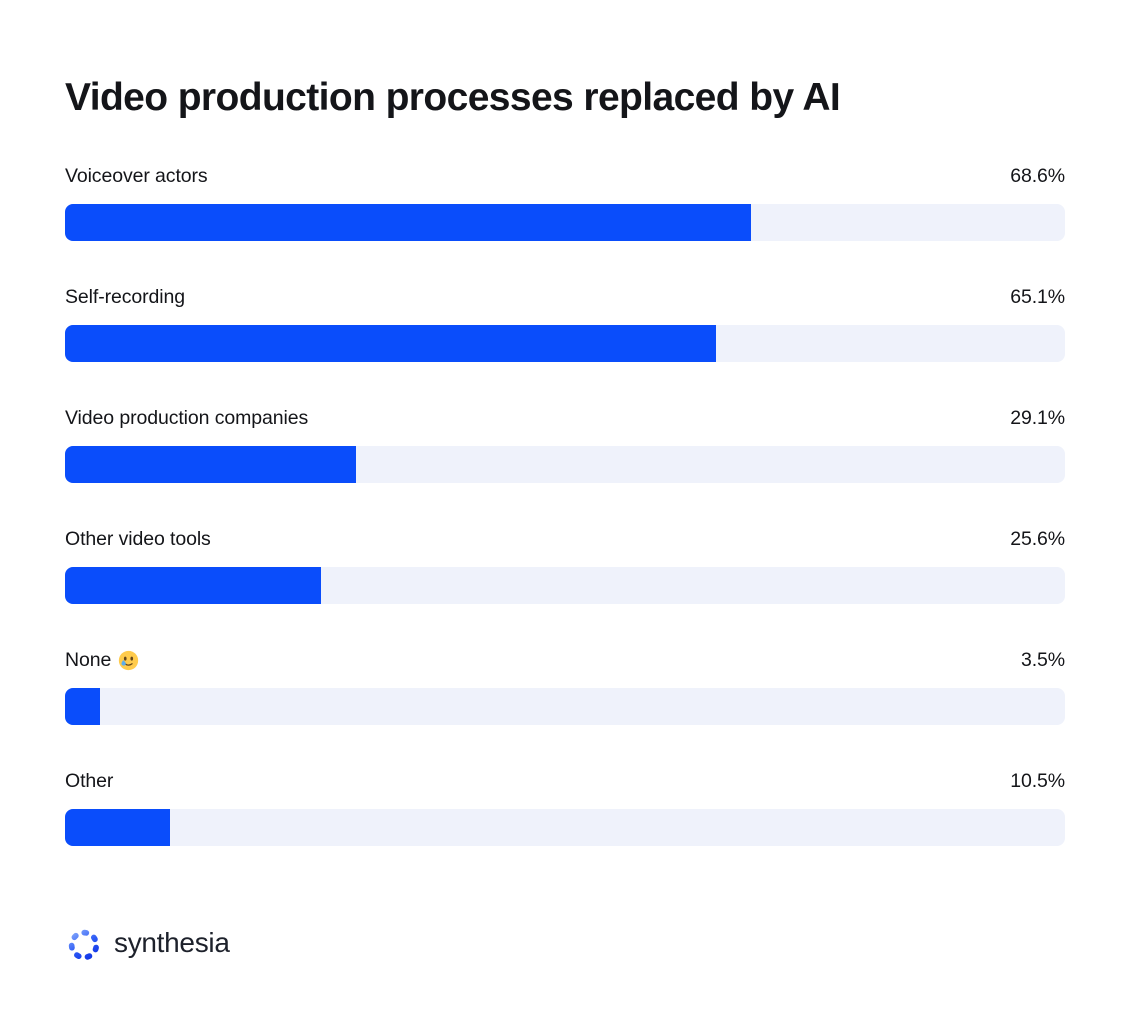 The image size is (1130, 1028). What do you see at coordinates (565, 298) in the screenshot?
I see `row-header: Self-recording 65.1%` at bounding box center [565, 298].